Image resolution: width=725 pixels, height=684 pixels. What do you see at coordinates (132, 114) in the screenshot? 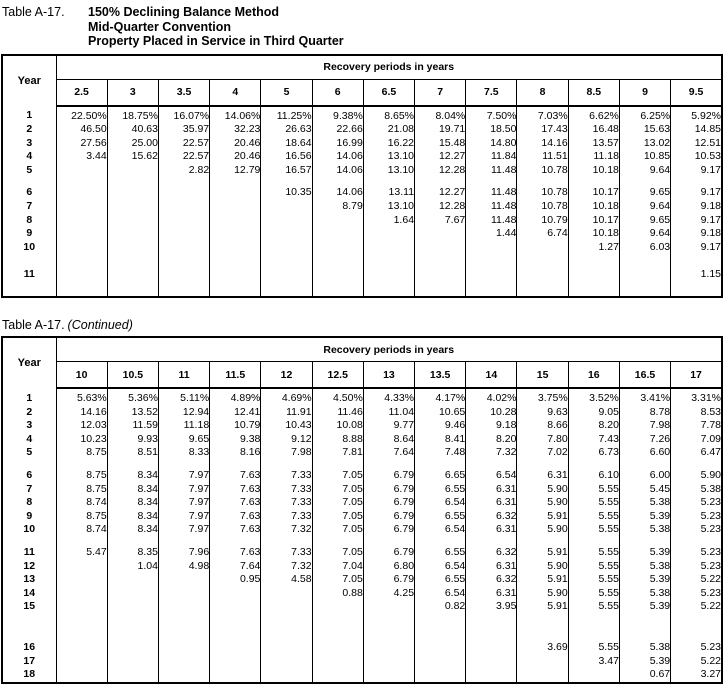
I see `rate-cell: 18.75%` at bounding box center [132, 114].